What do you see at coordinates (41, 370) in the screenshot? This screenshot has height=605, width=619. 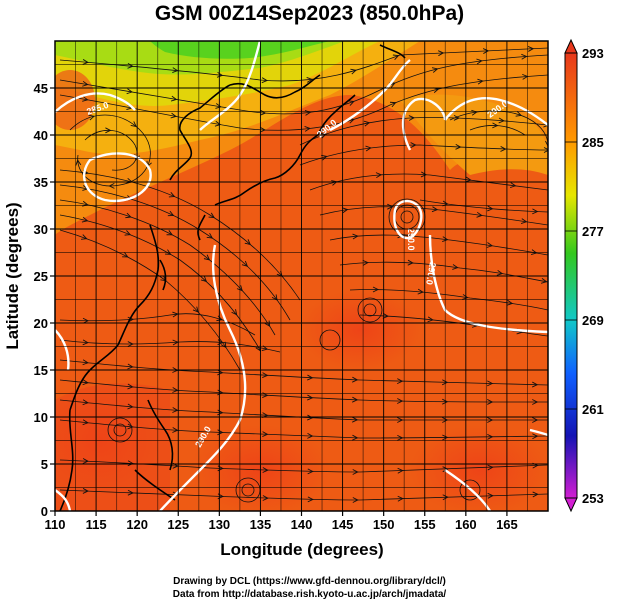 I see `y-tick-label: 15` at bounding box center [41, 370].